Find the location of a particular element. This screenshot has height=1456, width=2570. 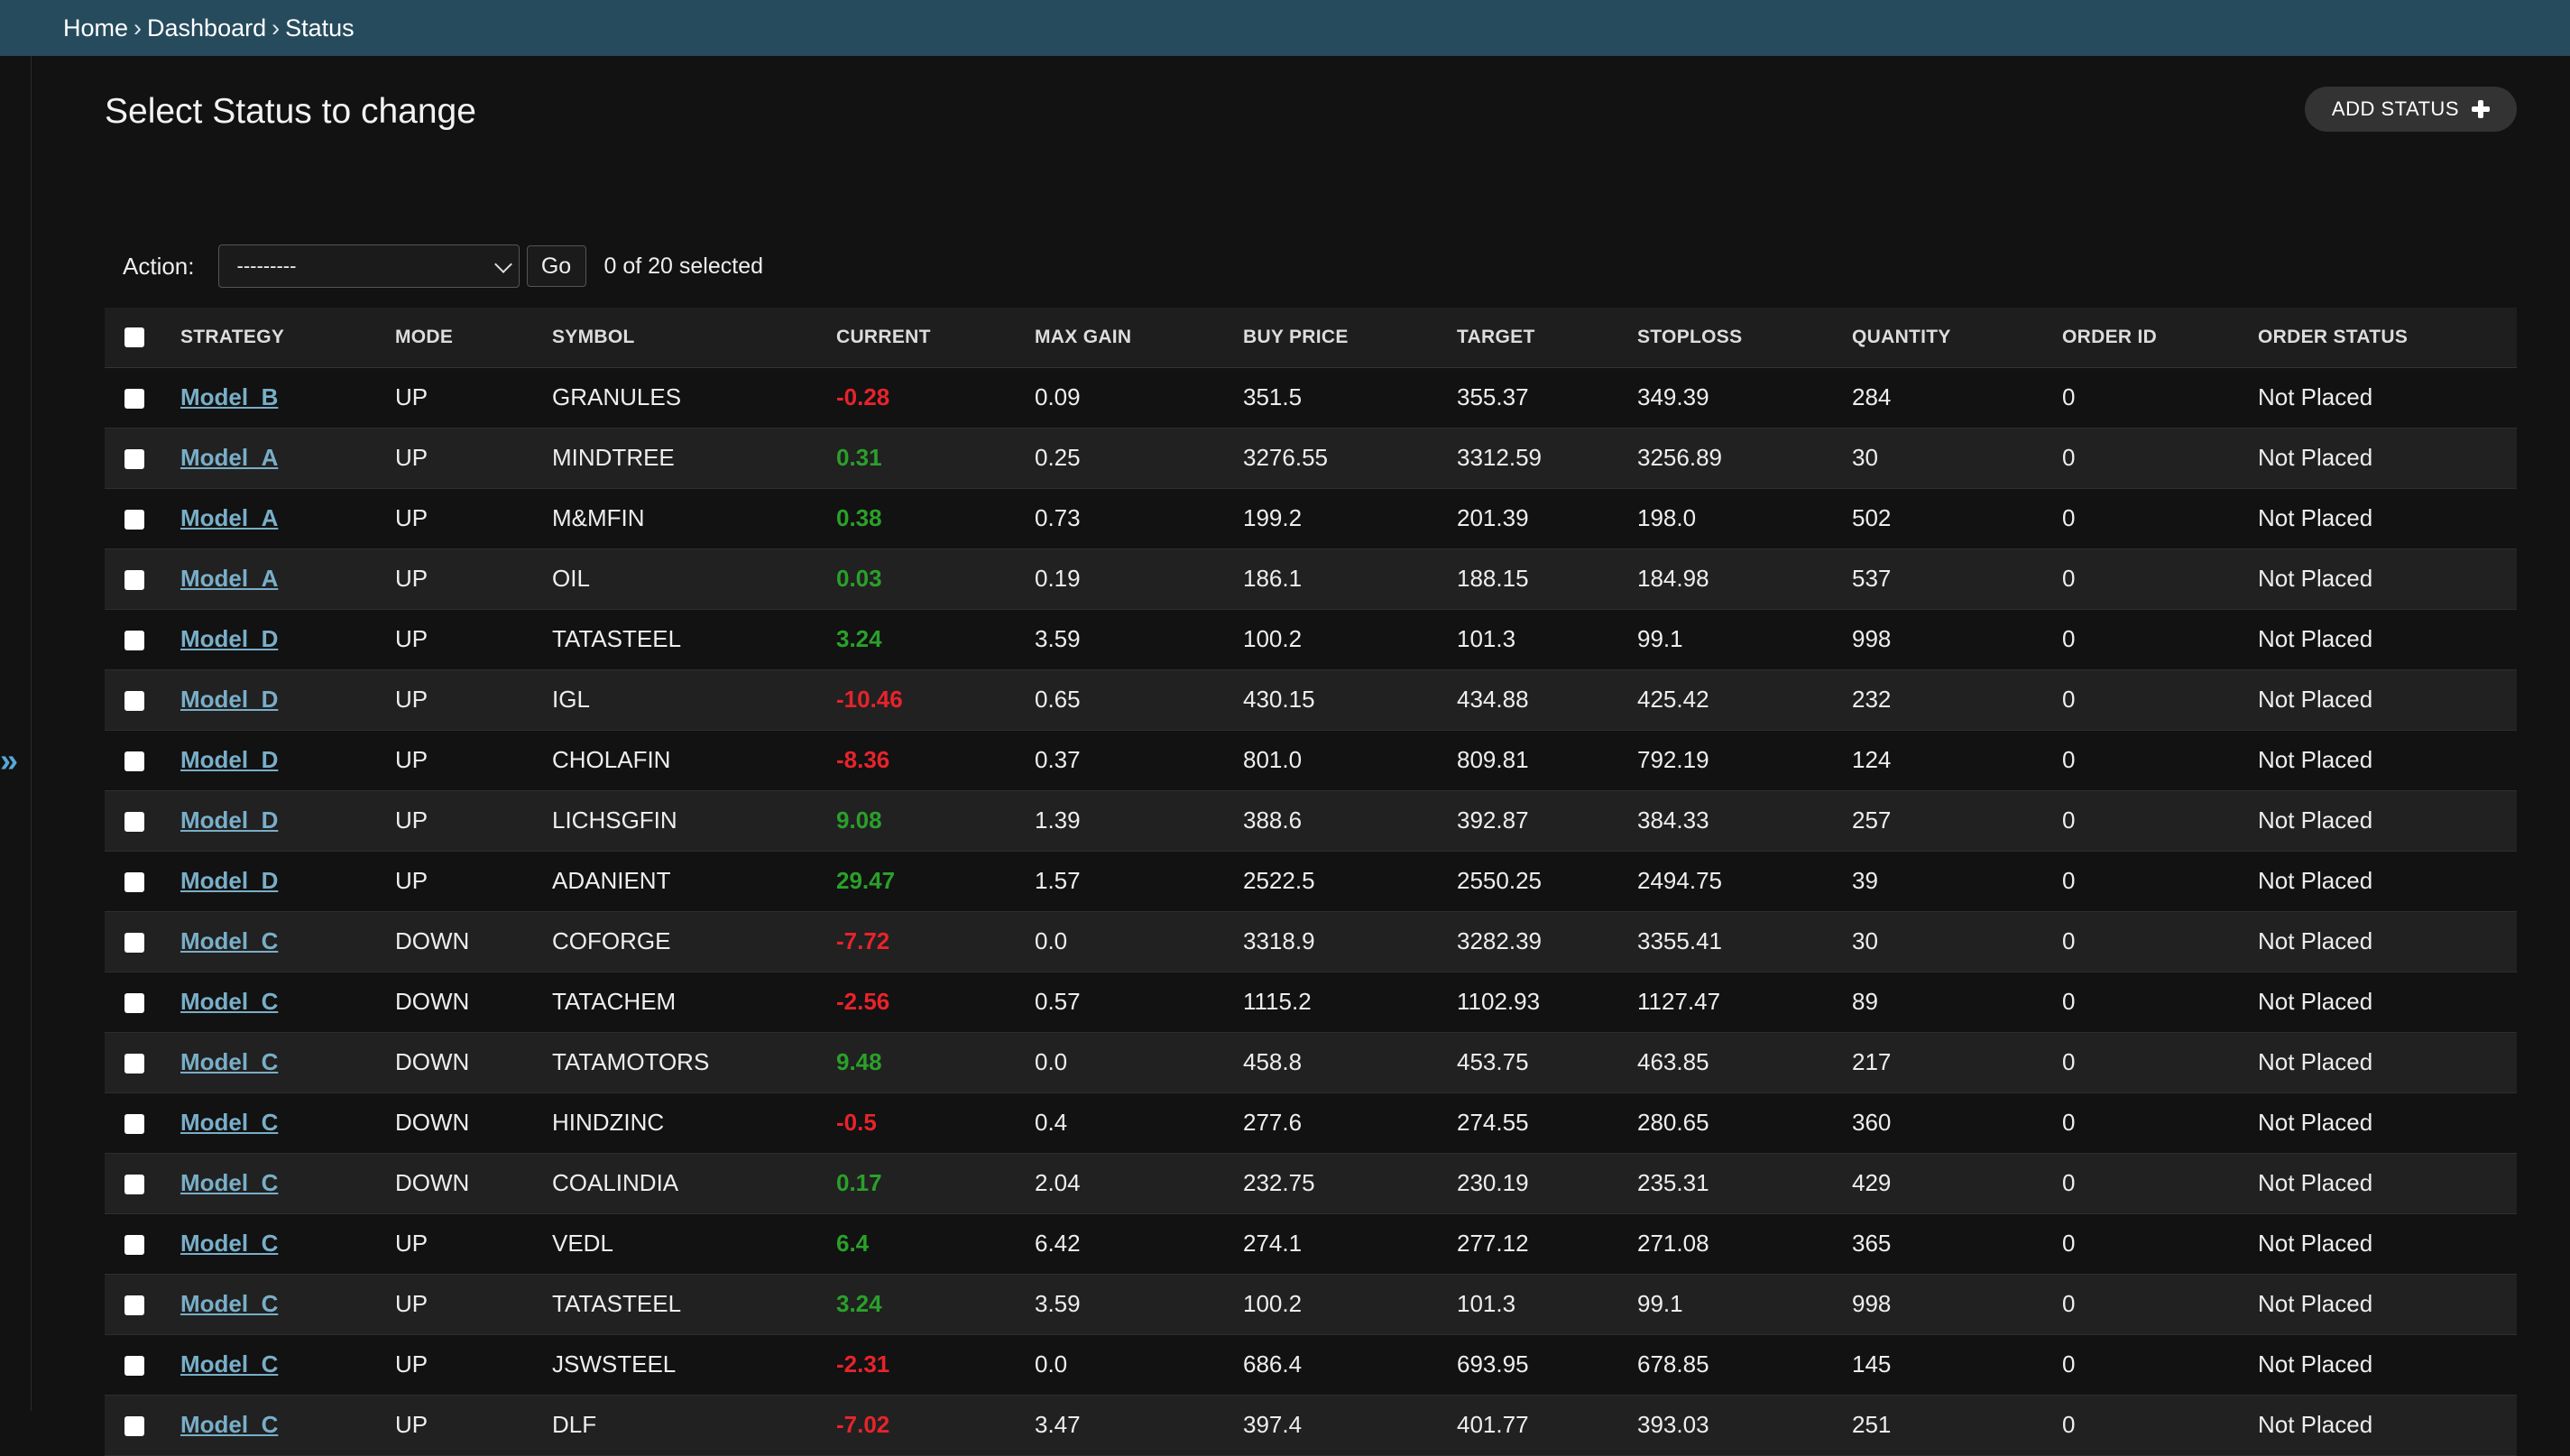

row-symbol: DLF is located at coordinates (575, 1425).